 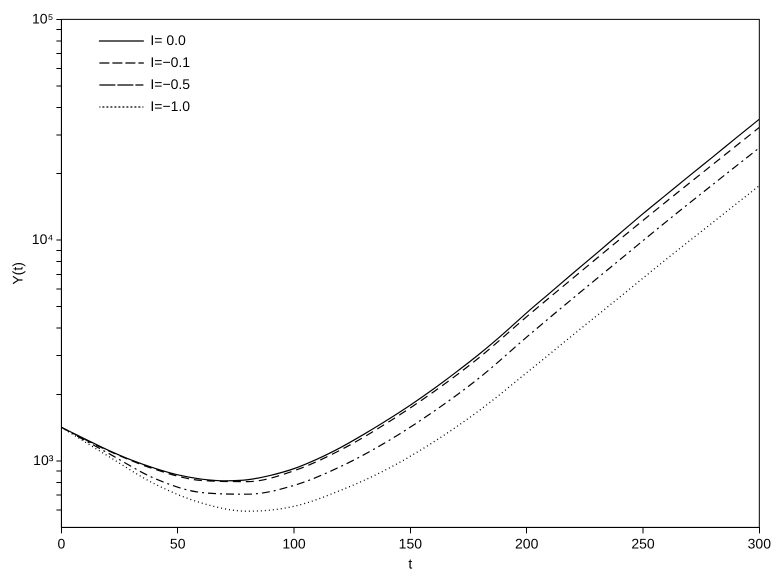 What do you see at coordinates (168, 40) in the screenshot?
I see `legend-label: I= 0.0` at bounding box center [168, 40].